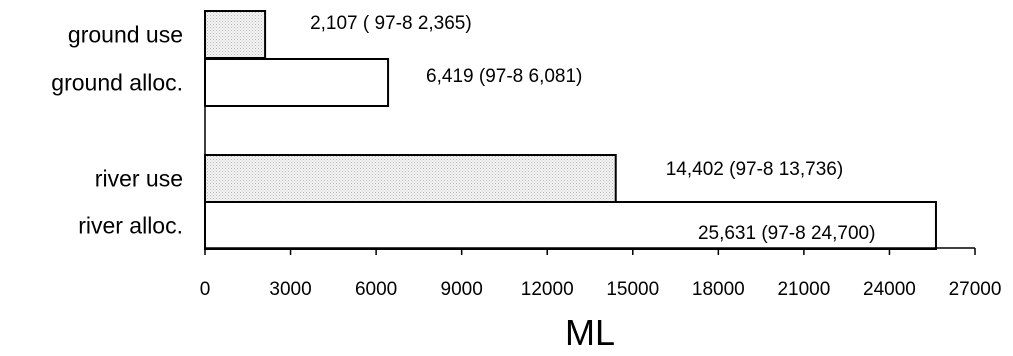  I want to click on x-tick-label: 27000, so click(975, 289).